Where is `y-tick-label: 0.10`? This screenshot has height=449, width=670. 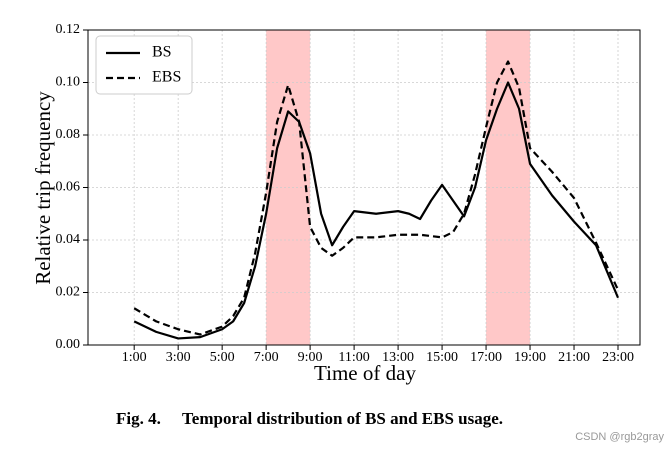
y-tick-label: 0.10 is located at coordinates (68, 82).